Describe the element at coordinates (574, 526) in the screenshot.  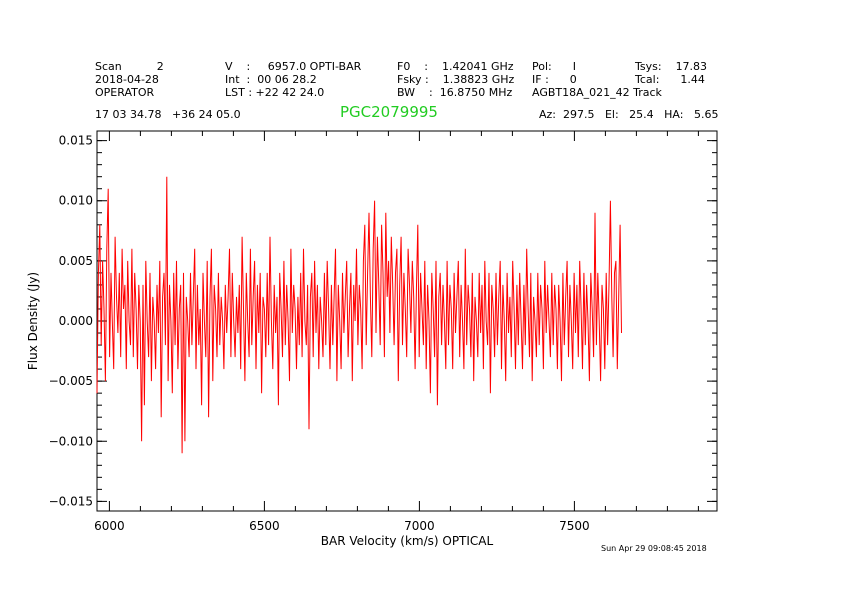
I see `x-tick-label: 7500` at that location.